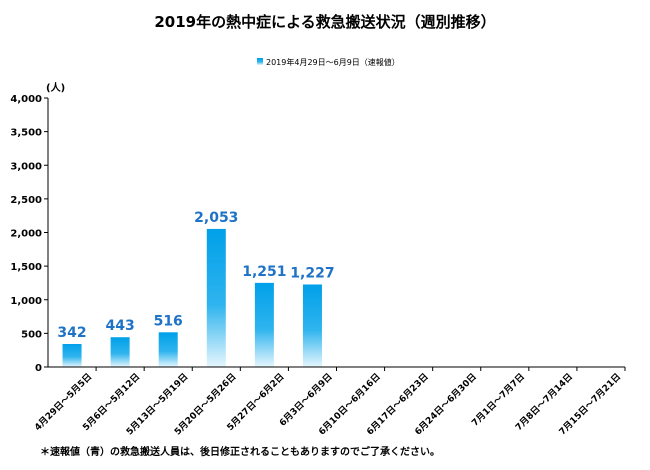  I want to click on y-tick-label: 3,500, so click(26, 133).